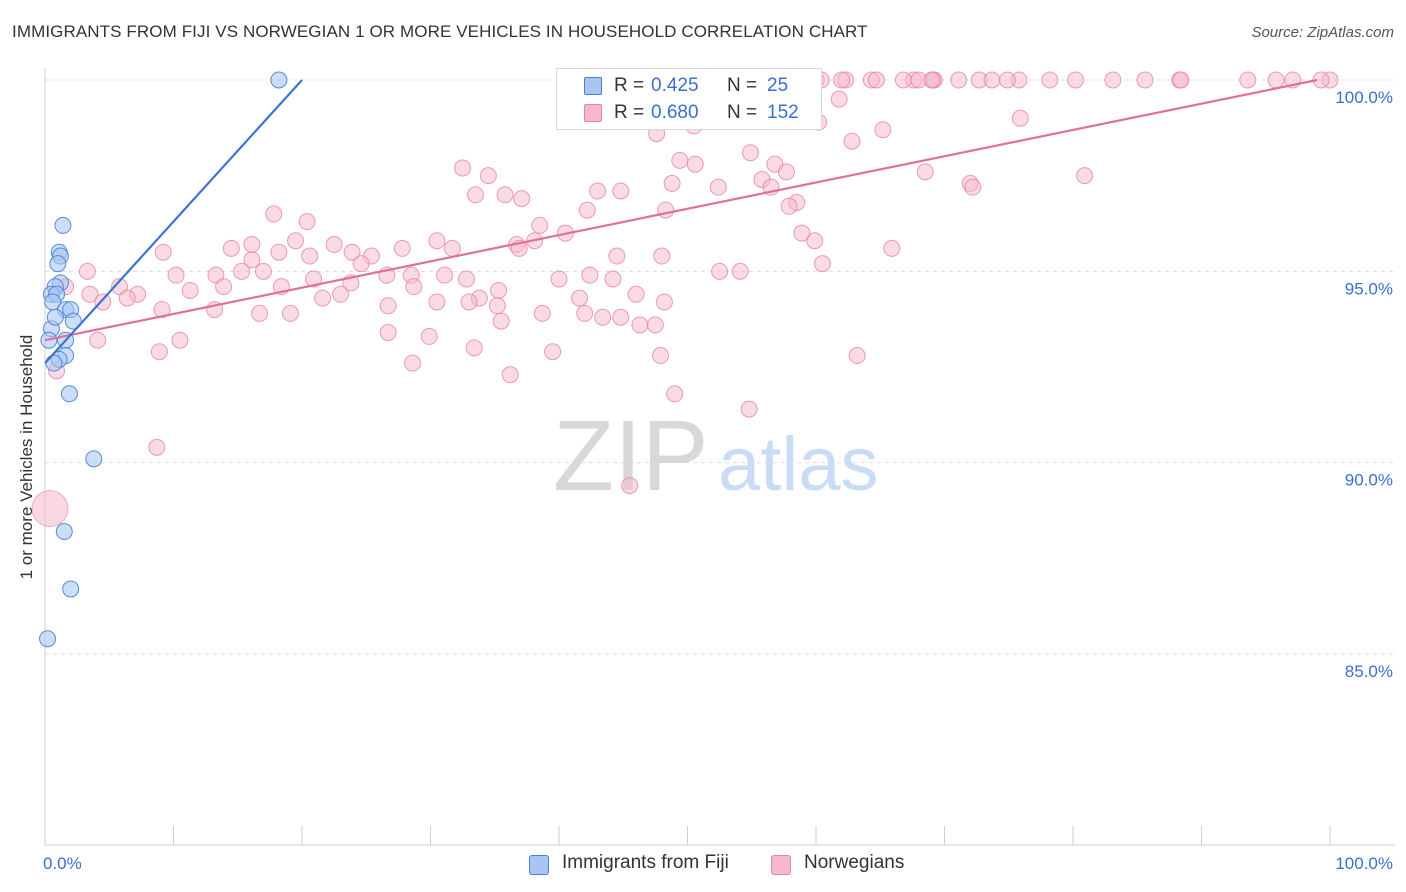  I want to click on norwegians-legend-label: Norwegians, so click(854, 862).